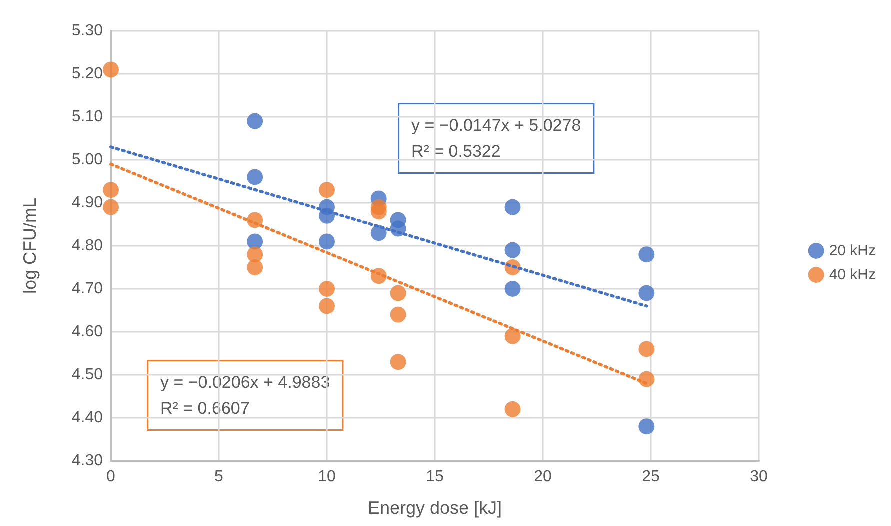 The image size is (891, 526). What do you see at coordinates (111, 477) in the screenshot?
I see `x-tick-label: 0` at bounding box center [111, 477].